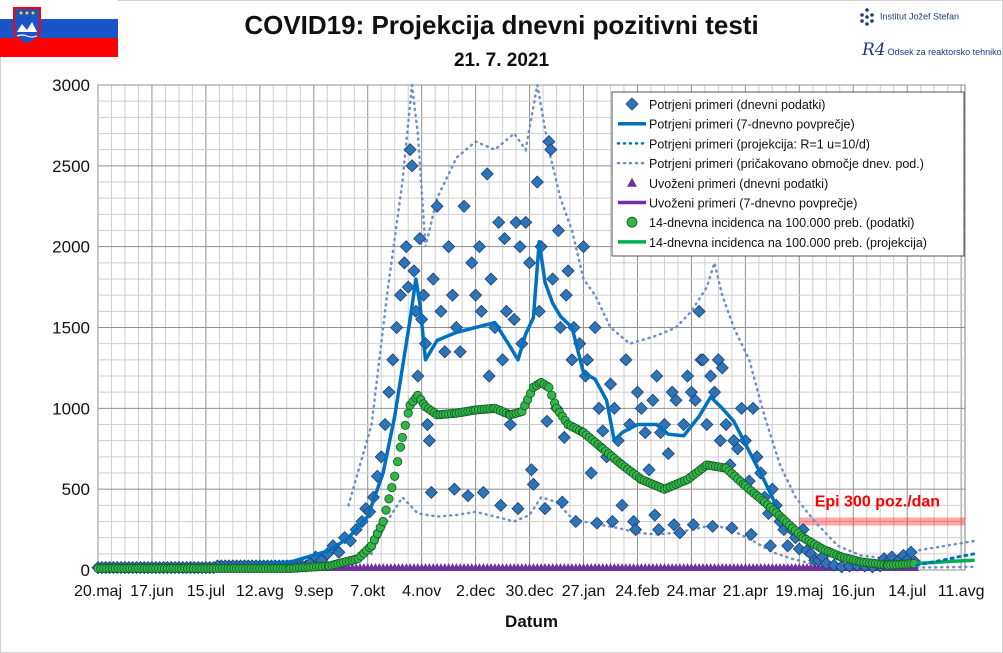 This screenshot has width=1003, height=653. I want to click on x-tick-label: 24.feb, so click(637, 591).